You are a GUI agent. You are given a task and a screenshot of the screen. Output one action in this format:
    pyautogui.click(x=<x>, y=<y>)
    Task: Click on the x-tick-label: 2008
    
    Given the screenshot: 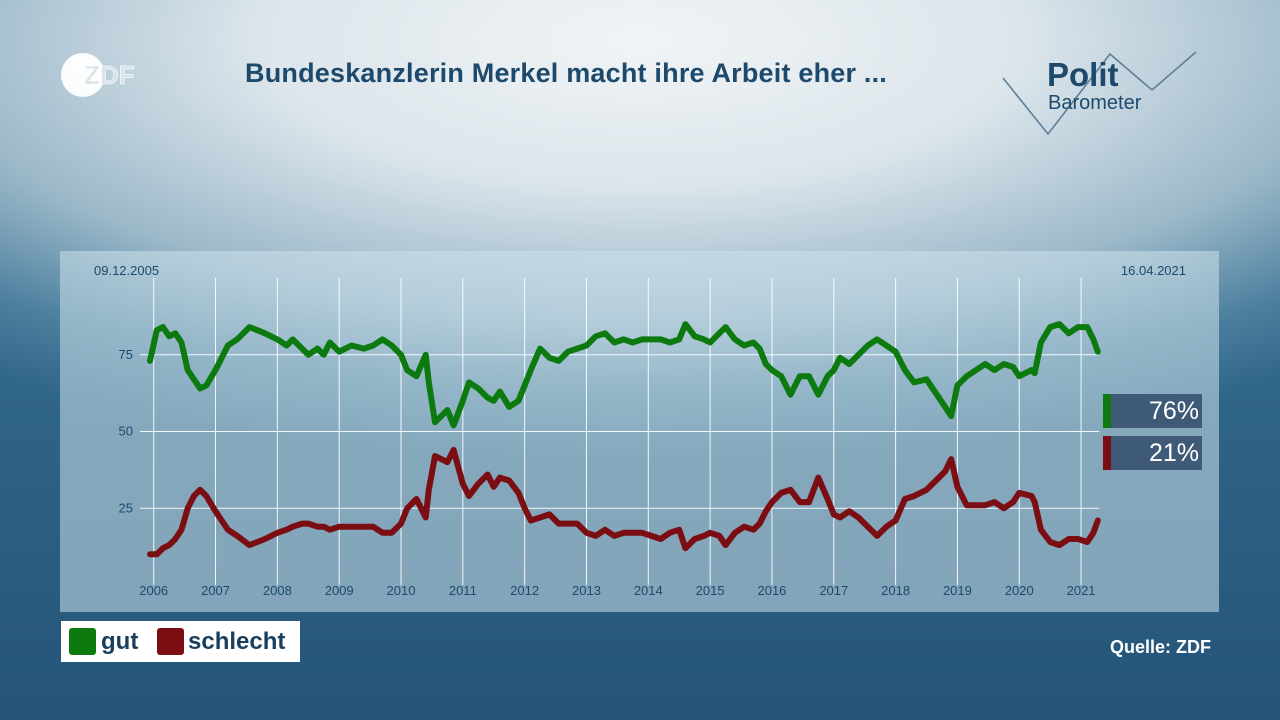 What is the action you would take?
    pyautogui.click(x=277, y=590)
    